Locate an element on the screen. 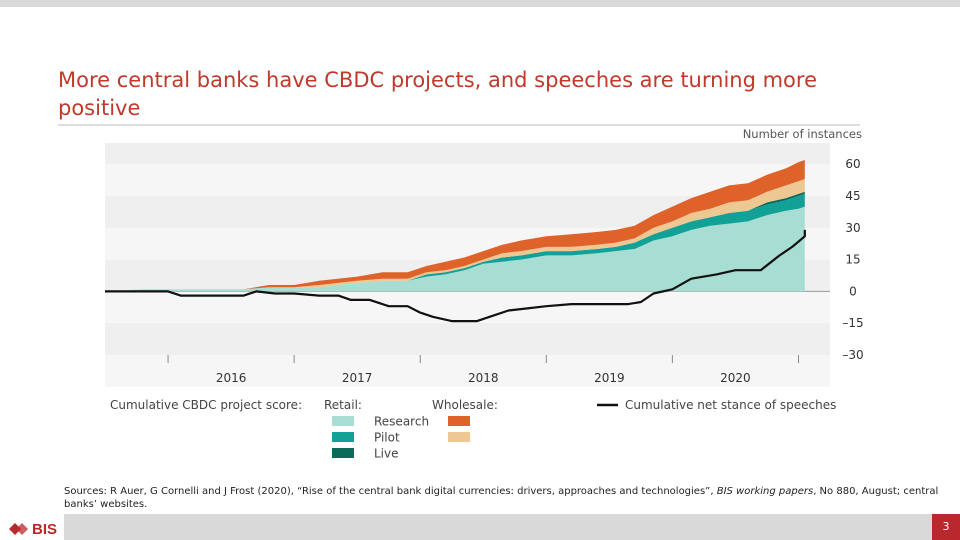 This screenshot has width=960, height=540. y-tick-label: 0 is located at coordinates (853, 291).